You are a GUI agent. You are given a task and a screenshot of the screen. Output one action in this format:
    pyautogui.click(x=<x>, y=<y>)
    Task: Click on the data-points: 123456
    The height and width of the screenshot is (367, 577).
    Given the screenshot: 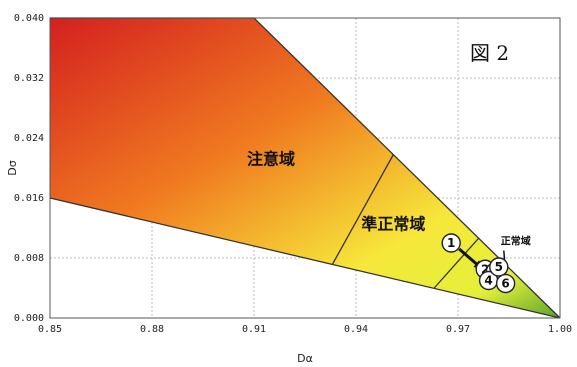 What is the action you would take?
    pyautogui.click(x=478, y=263)
    